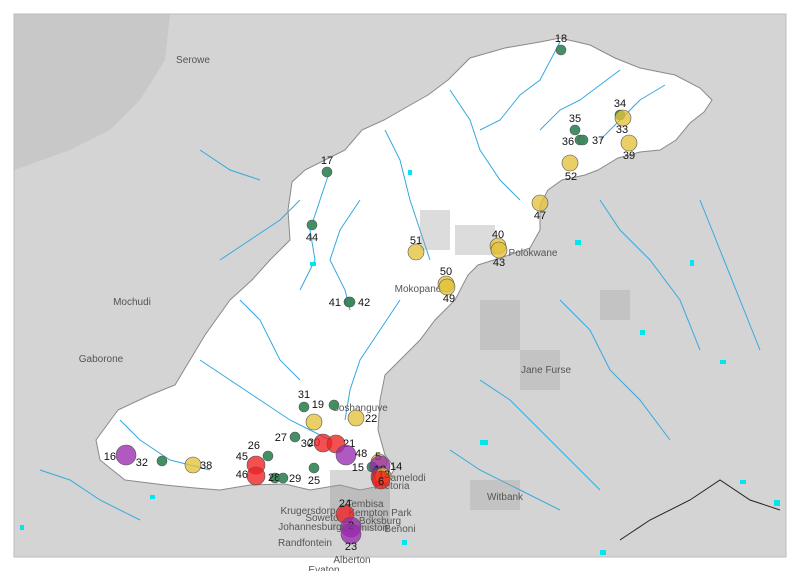 The height and width of the screenshot is (571, 800). What do you see at coordinates (304, 395) in the screenshot?
I see `site-label: 31` at bounding box center [304, 395].